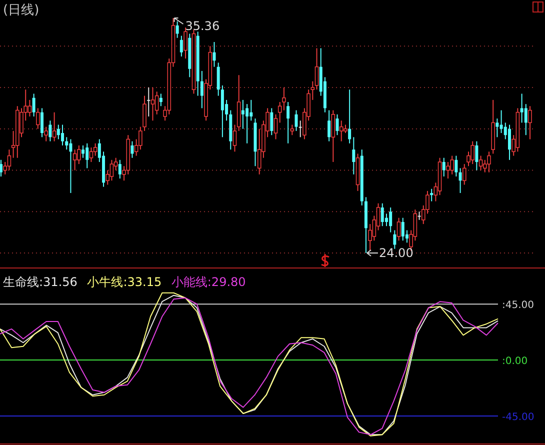 The height and width of the screenshot is (445, 545). What do you see at coordinates (518, 306) in the screenshot?
I see `y-tick-label: :45.00` at bounding box center [518, 306].